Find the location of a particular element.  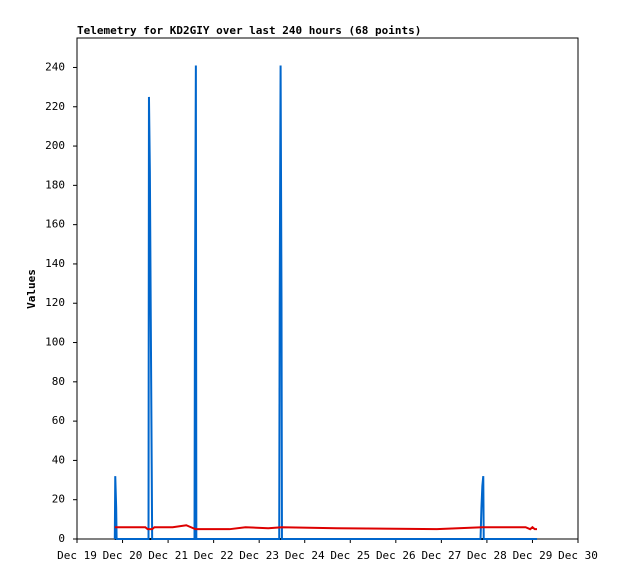

x-tick-label: Dec 28 is located at coordinates (487, 555).